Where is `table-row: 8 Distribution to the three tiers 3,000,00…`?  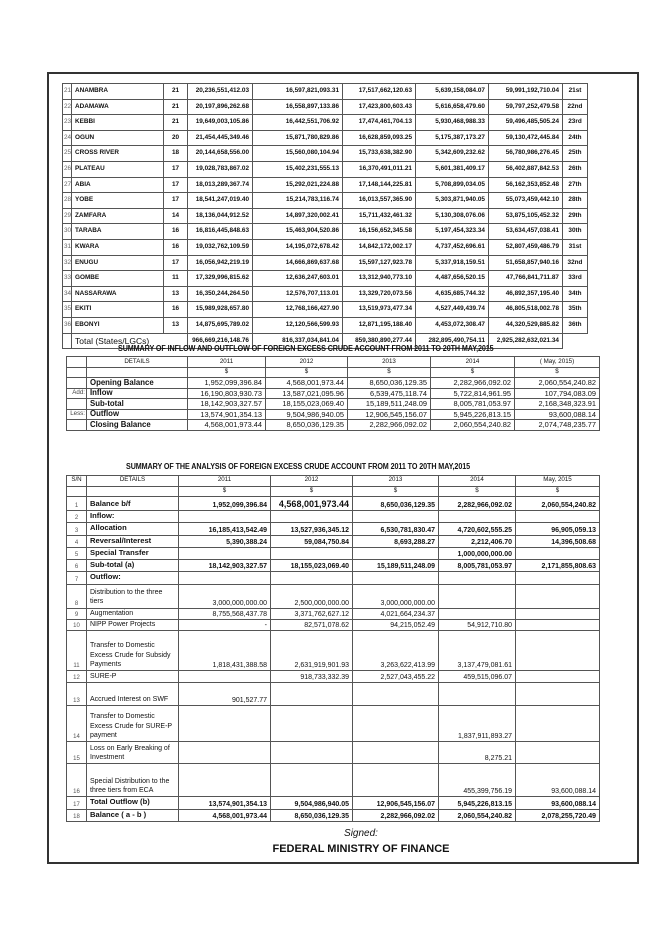
table-row: 8 Distribution to the three tiers 3,000,00… is located at coordinates (333, 596).